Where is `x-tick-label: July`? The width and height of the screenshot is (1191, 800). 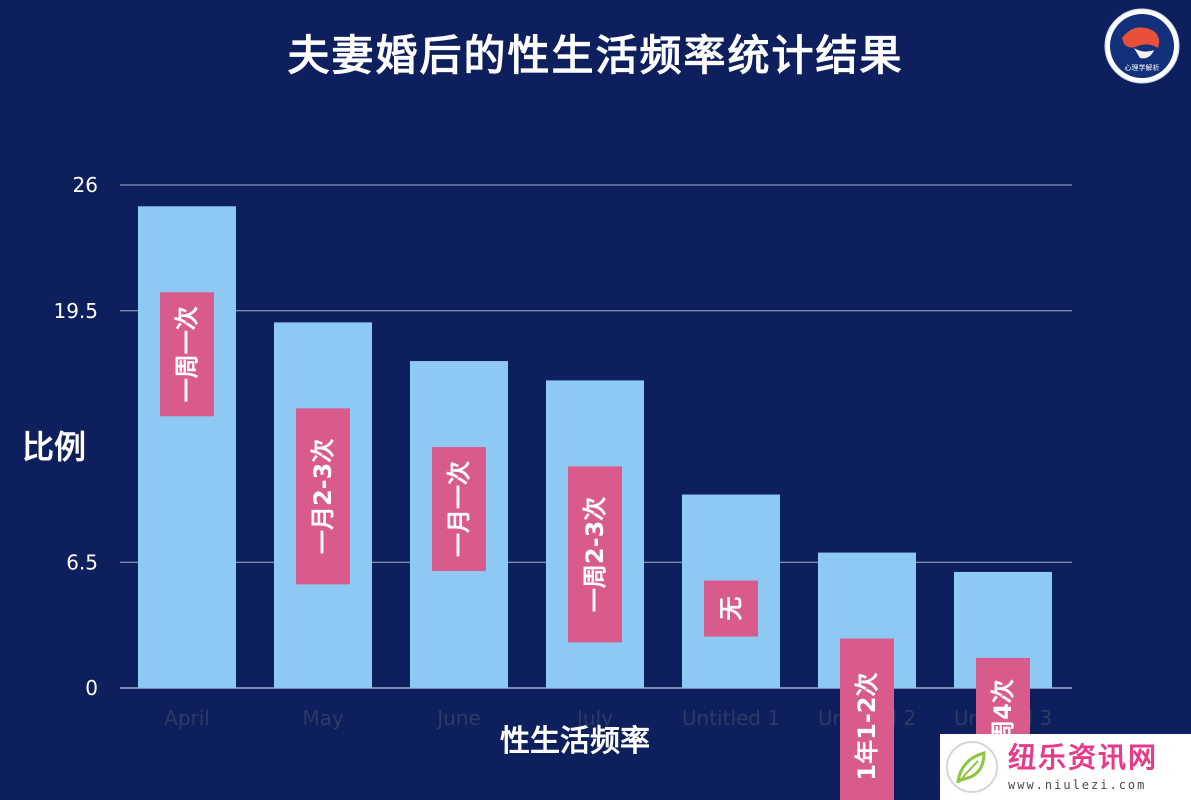 x-tick-label: July is located at coordinates (594, 718).